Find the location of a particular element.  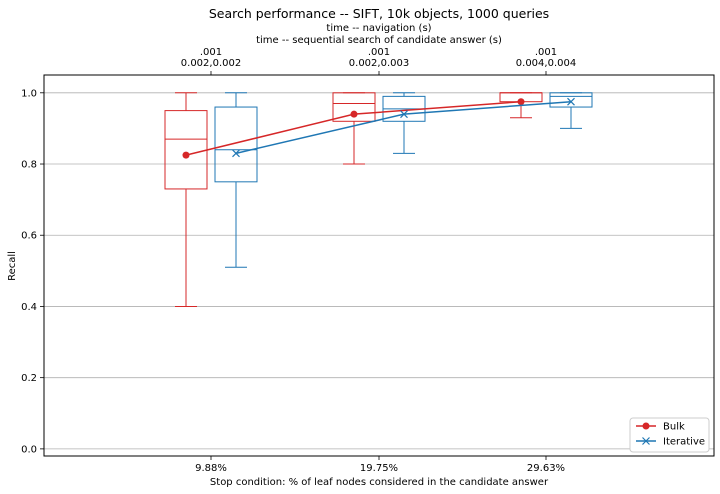

legend-label: Bulk is located at coordinates (674, 427).